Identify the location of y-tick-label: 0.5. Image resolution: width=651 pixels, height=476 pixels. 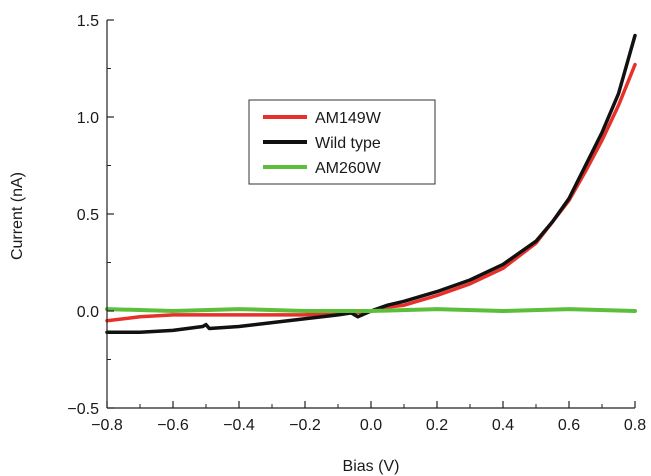
(88, 215).